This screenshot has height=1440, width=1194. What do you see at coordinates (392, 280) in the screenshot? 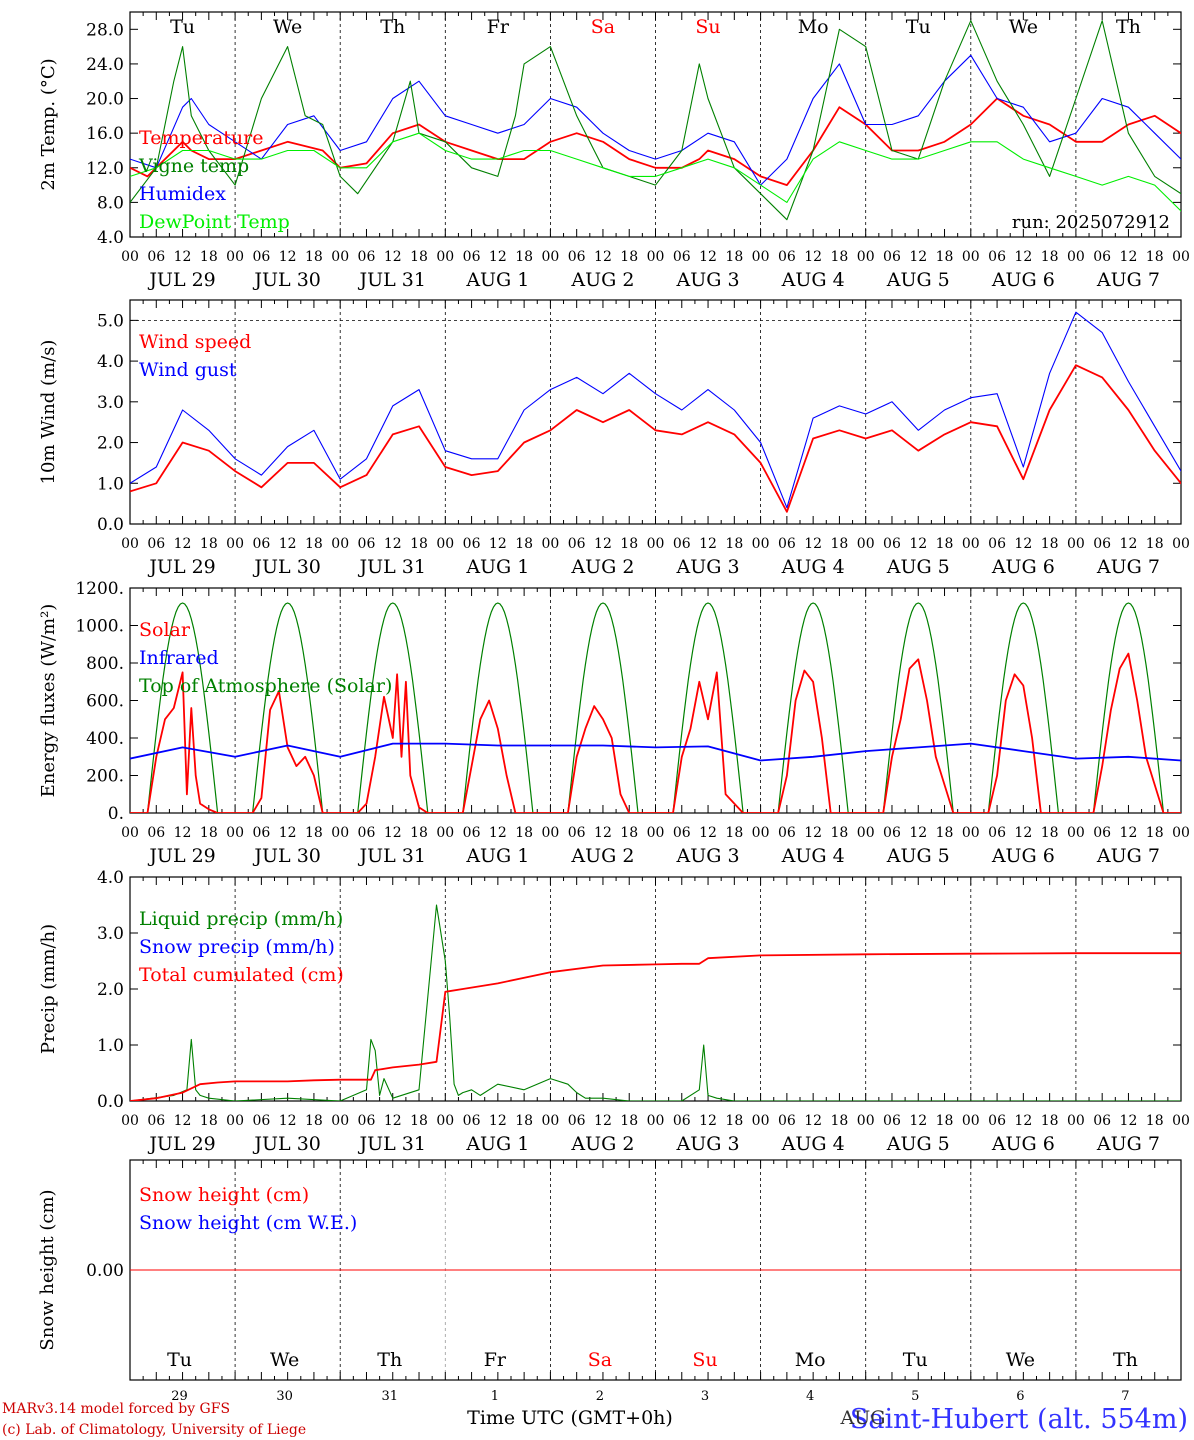
I see `date-label: JUL 31` at bounding box center [392, 280].